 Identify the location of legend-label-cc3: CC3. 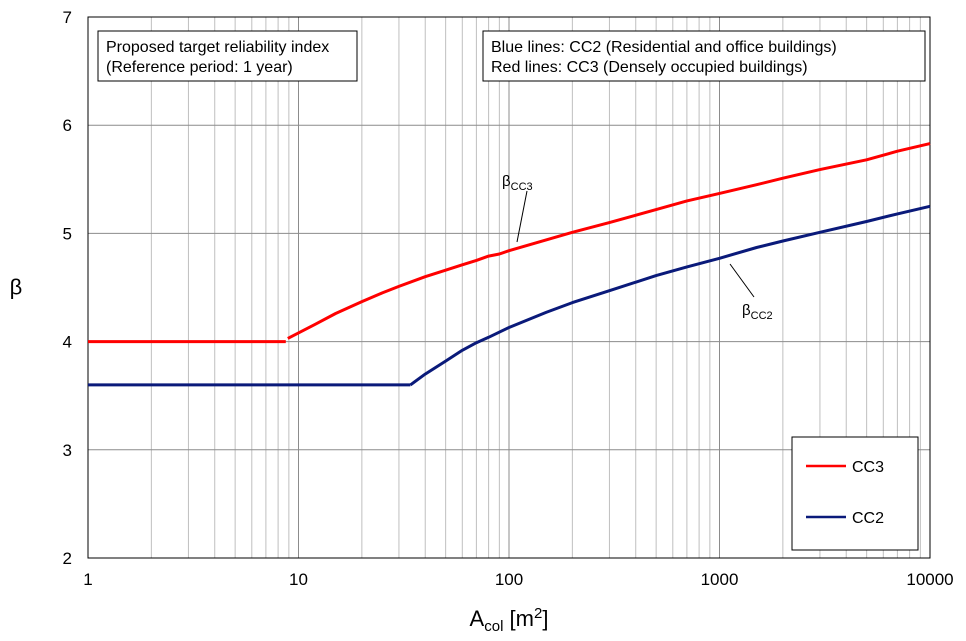
(868, 467).